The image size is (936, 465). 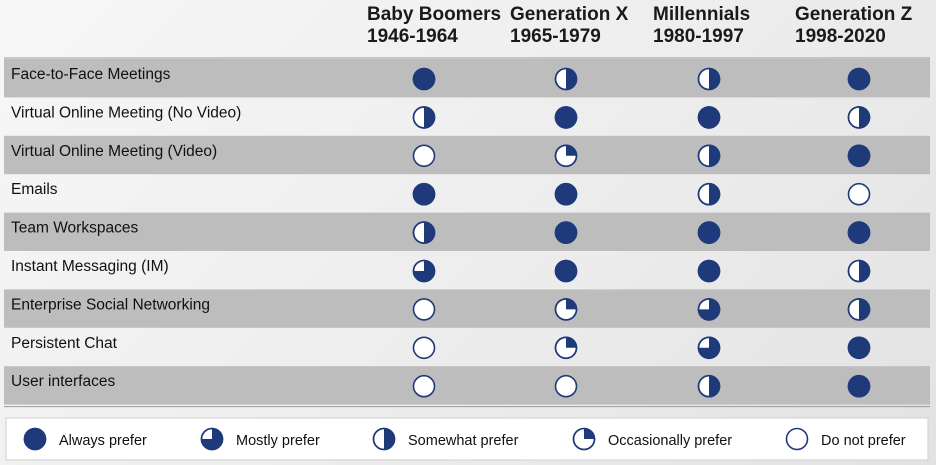 I want to click on table-row: Face-to-Face Meetings, so click(x=467, y=78).